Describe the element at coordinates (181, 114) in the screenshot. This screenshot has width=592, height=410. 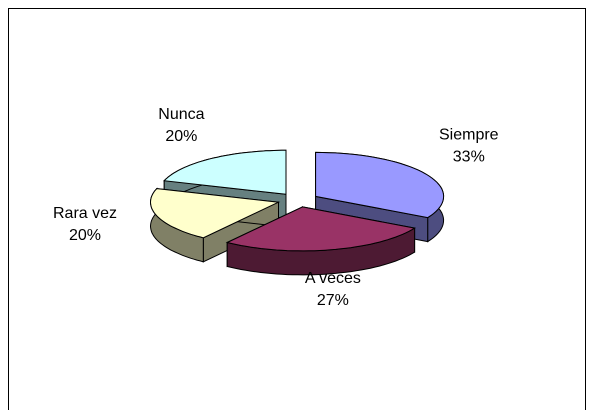
I see `slice-label: Nunca` at that location.